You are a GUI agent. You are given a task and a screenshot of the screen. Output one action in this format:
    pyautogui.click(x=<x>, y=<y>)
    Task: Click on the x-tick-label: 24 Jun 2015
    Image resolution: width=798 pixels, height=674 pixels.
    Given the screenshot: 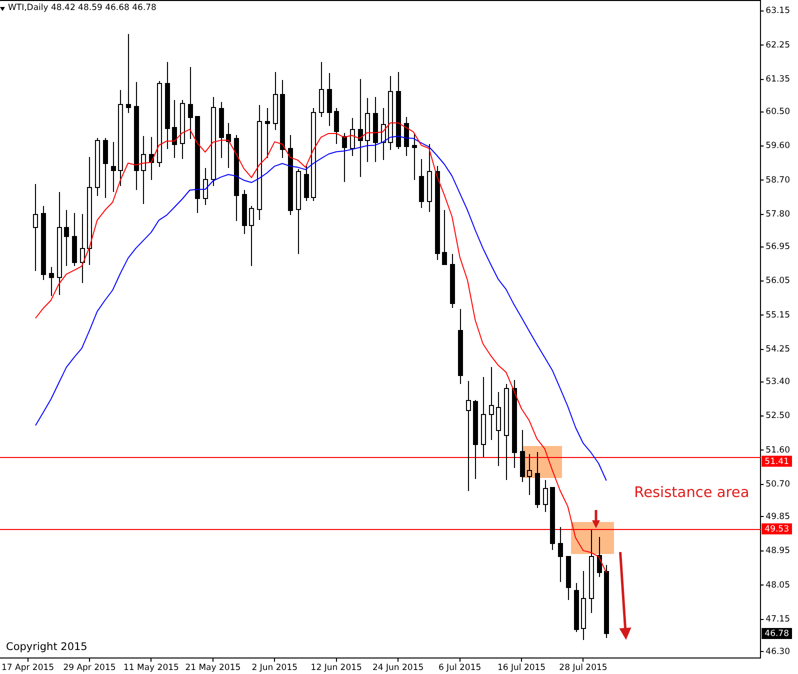 What is the action you would take?
    pyautogui.click(x=398, y=668)
    